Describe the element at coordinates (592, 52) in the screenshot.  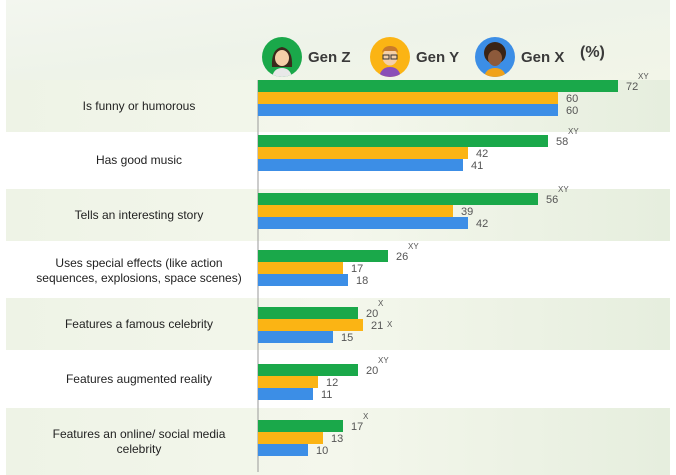
I see `unit-label: (%)` at that location.